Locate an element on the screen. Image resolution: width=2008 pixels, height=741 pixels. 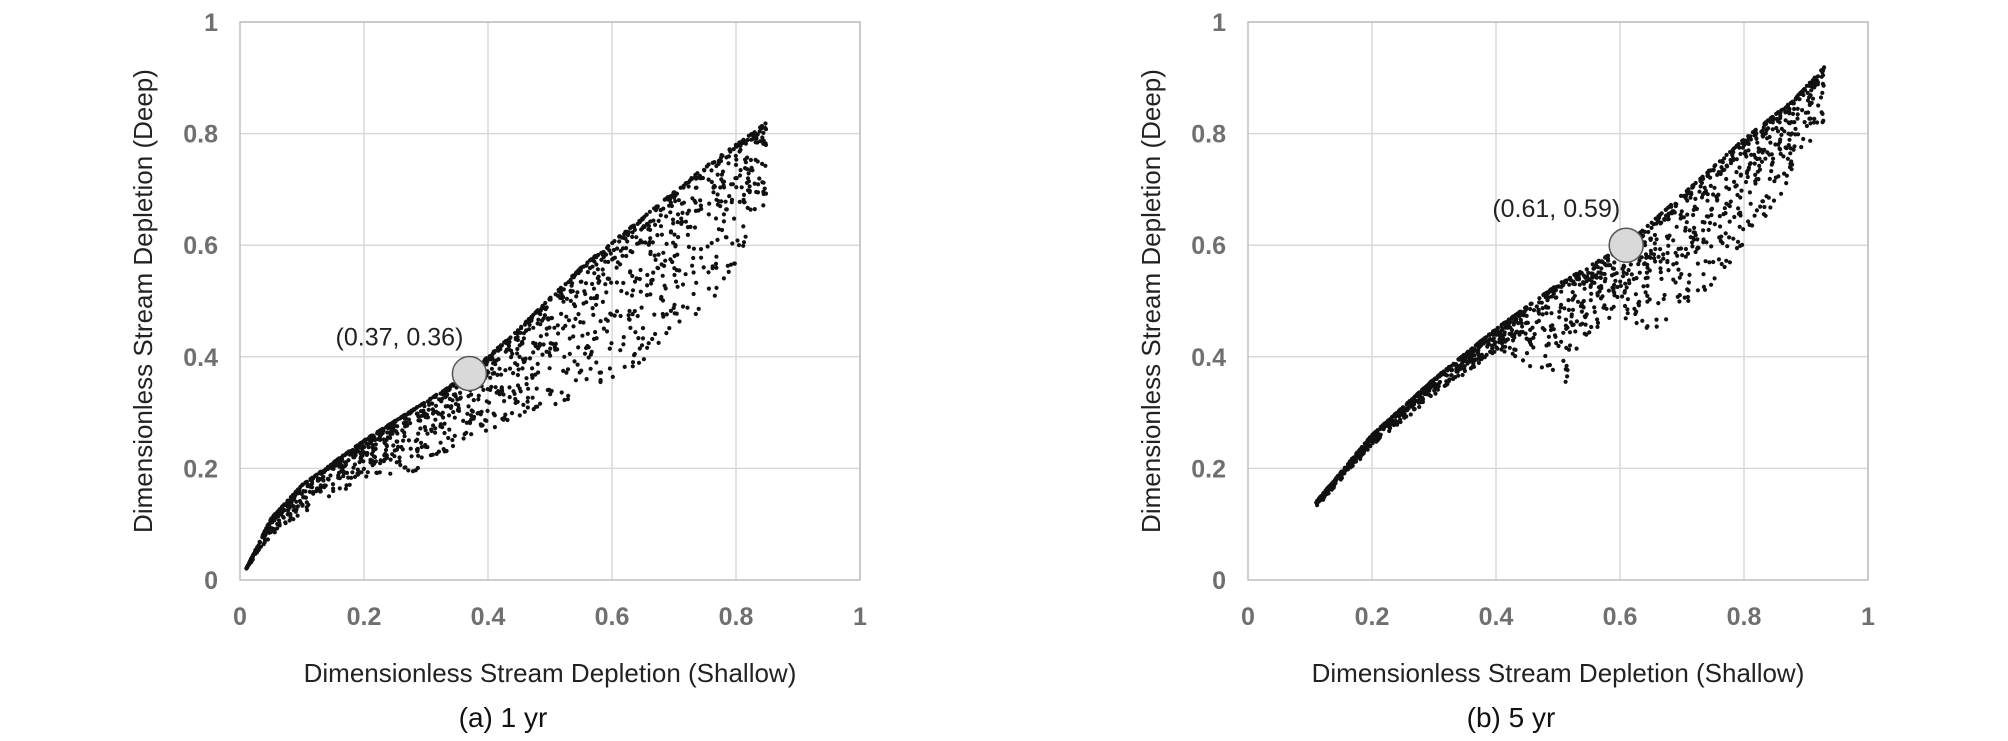
panel-caption: (a) 1 yr is located at coordinates (503, 717).